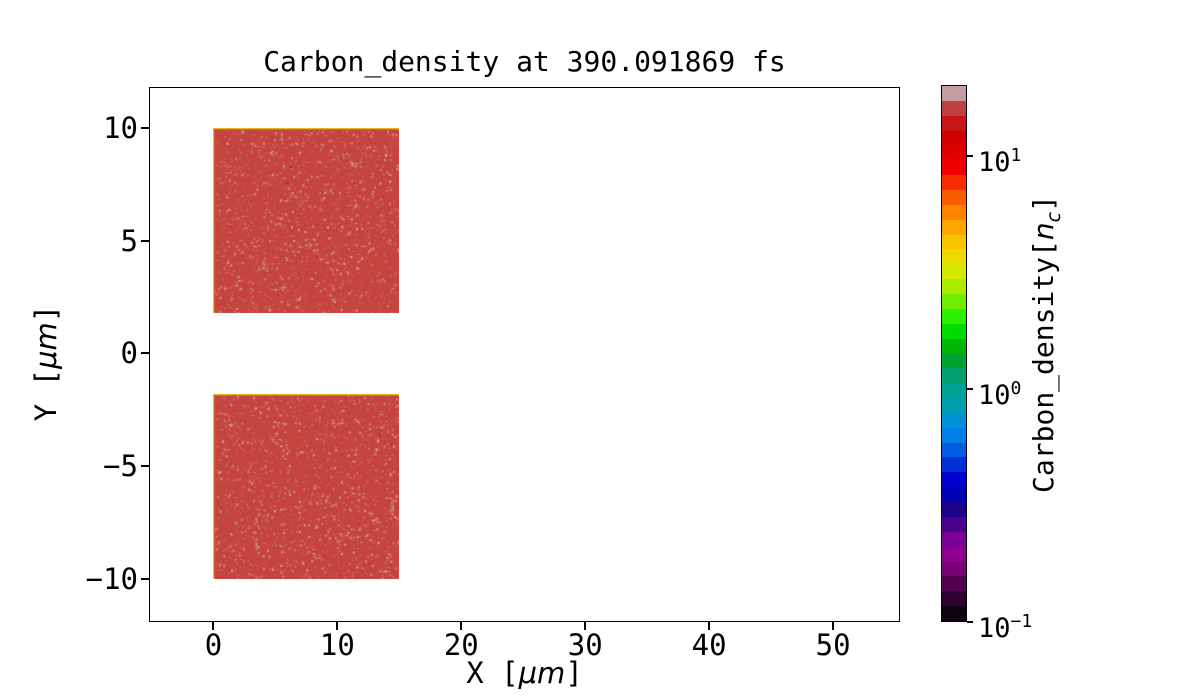  I want to click on colorbar-tick-label: 10⁰, so click(1000, 392).